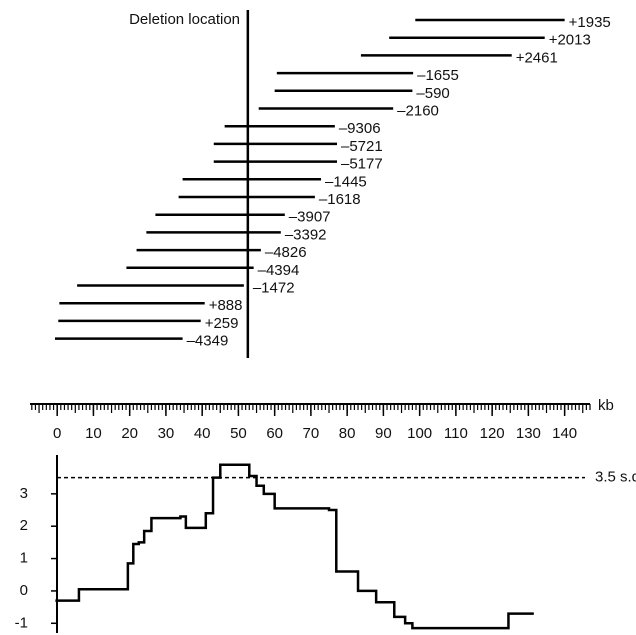  What do you see at coordinates (362, 146) in the screenshot?
I see `deletion-label: –5721` at bounding box center [362, 146].